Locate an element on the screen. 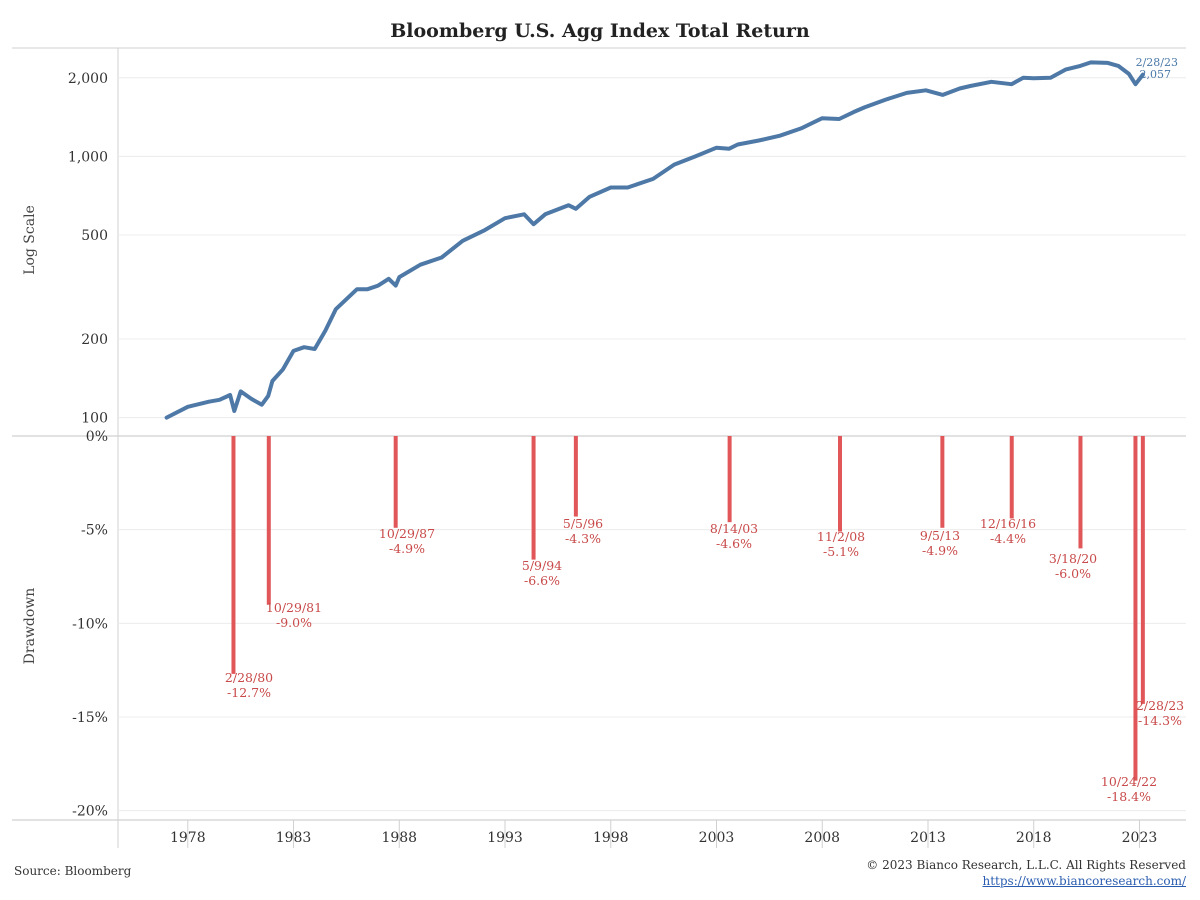 The width and height of the screenshot is (1200, 900). top-y-tick-label: 100 is located at coordinates (94, 419).